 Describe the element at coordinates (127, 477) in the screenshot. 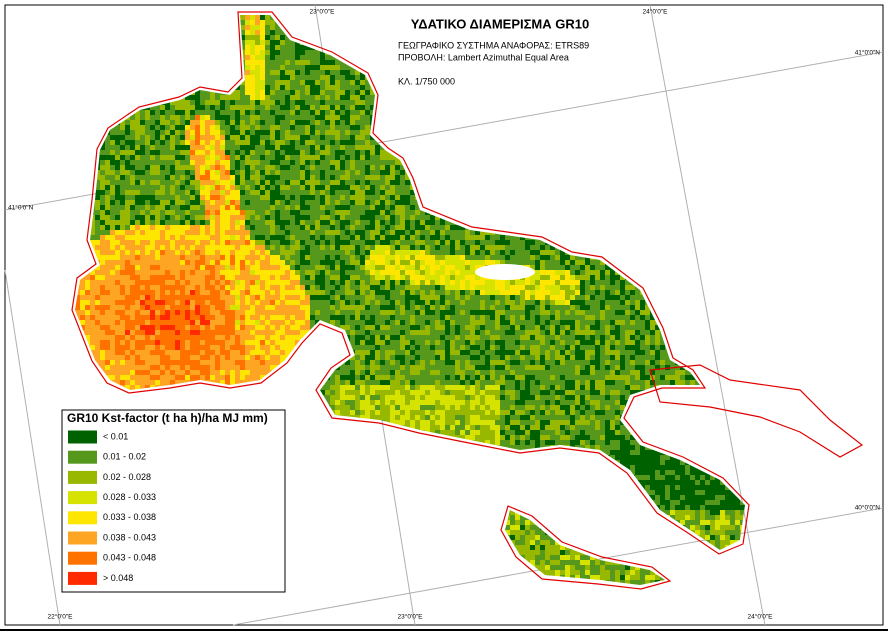

I see `legend-label: 0.02 - 0.028` at that location.